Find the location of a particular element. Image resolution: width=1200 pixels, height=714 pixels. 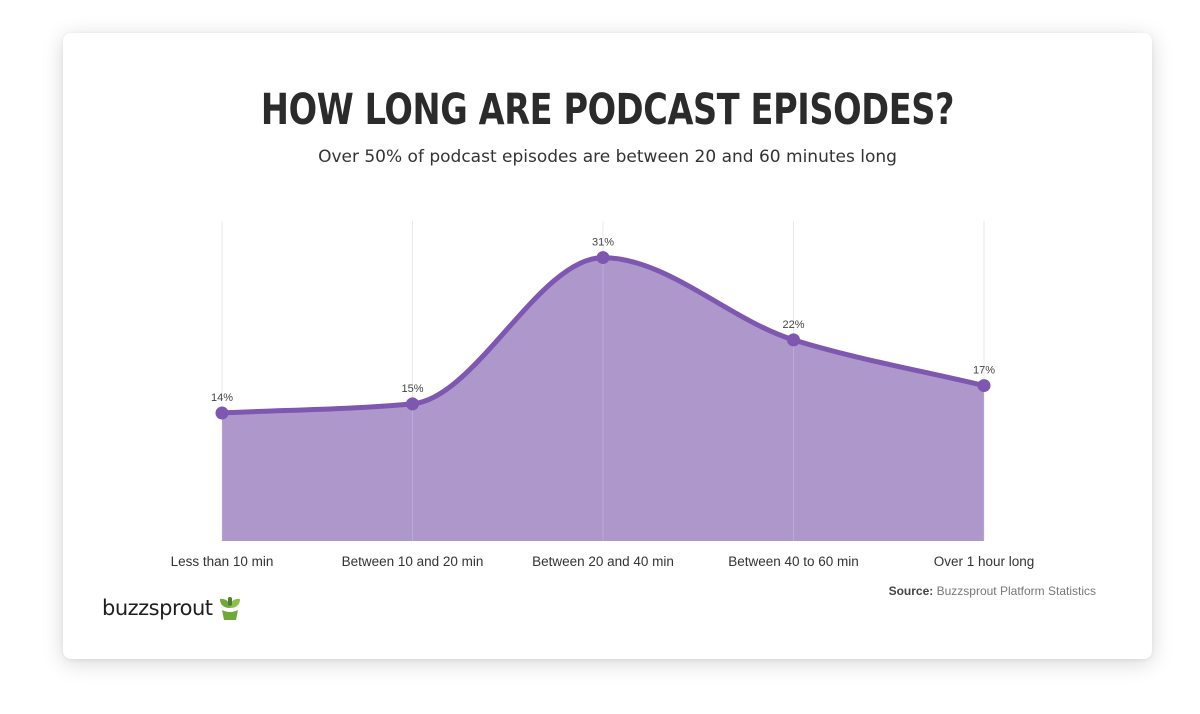

category-label-2: Between 20 and 40 min is located at coordinates (603, 561).